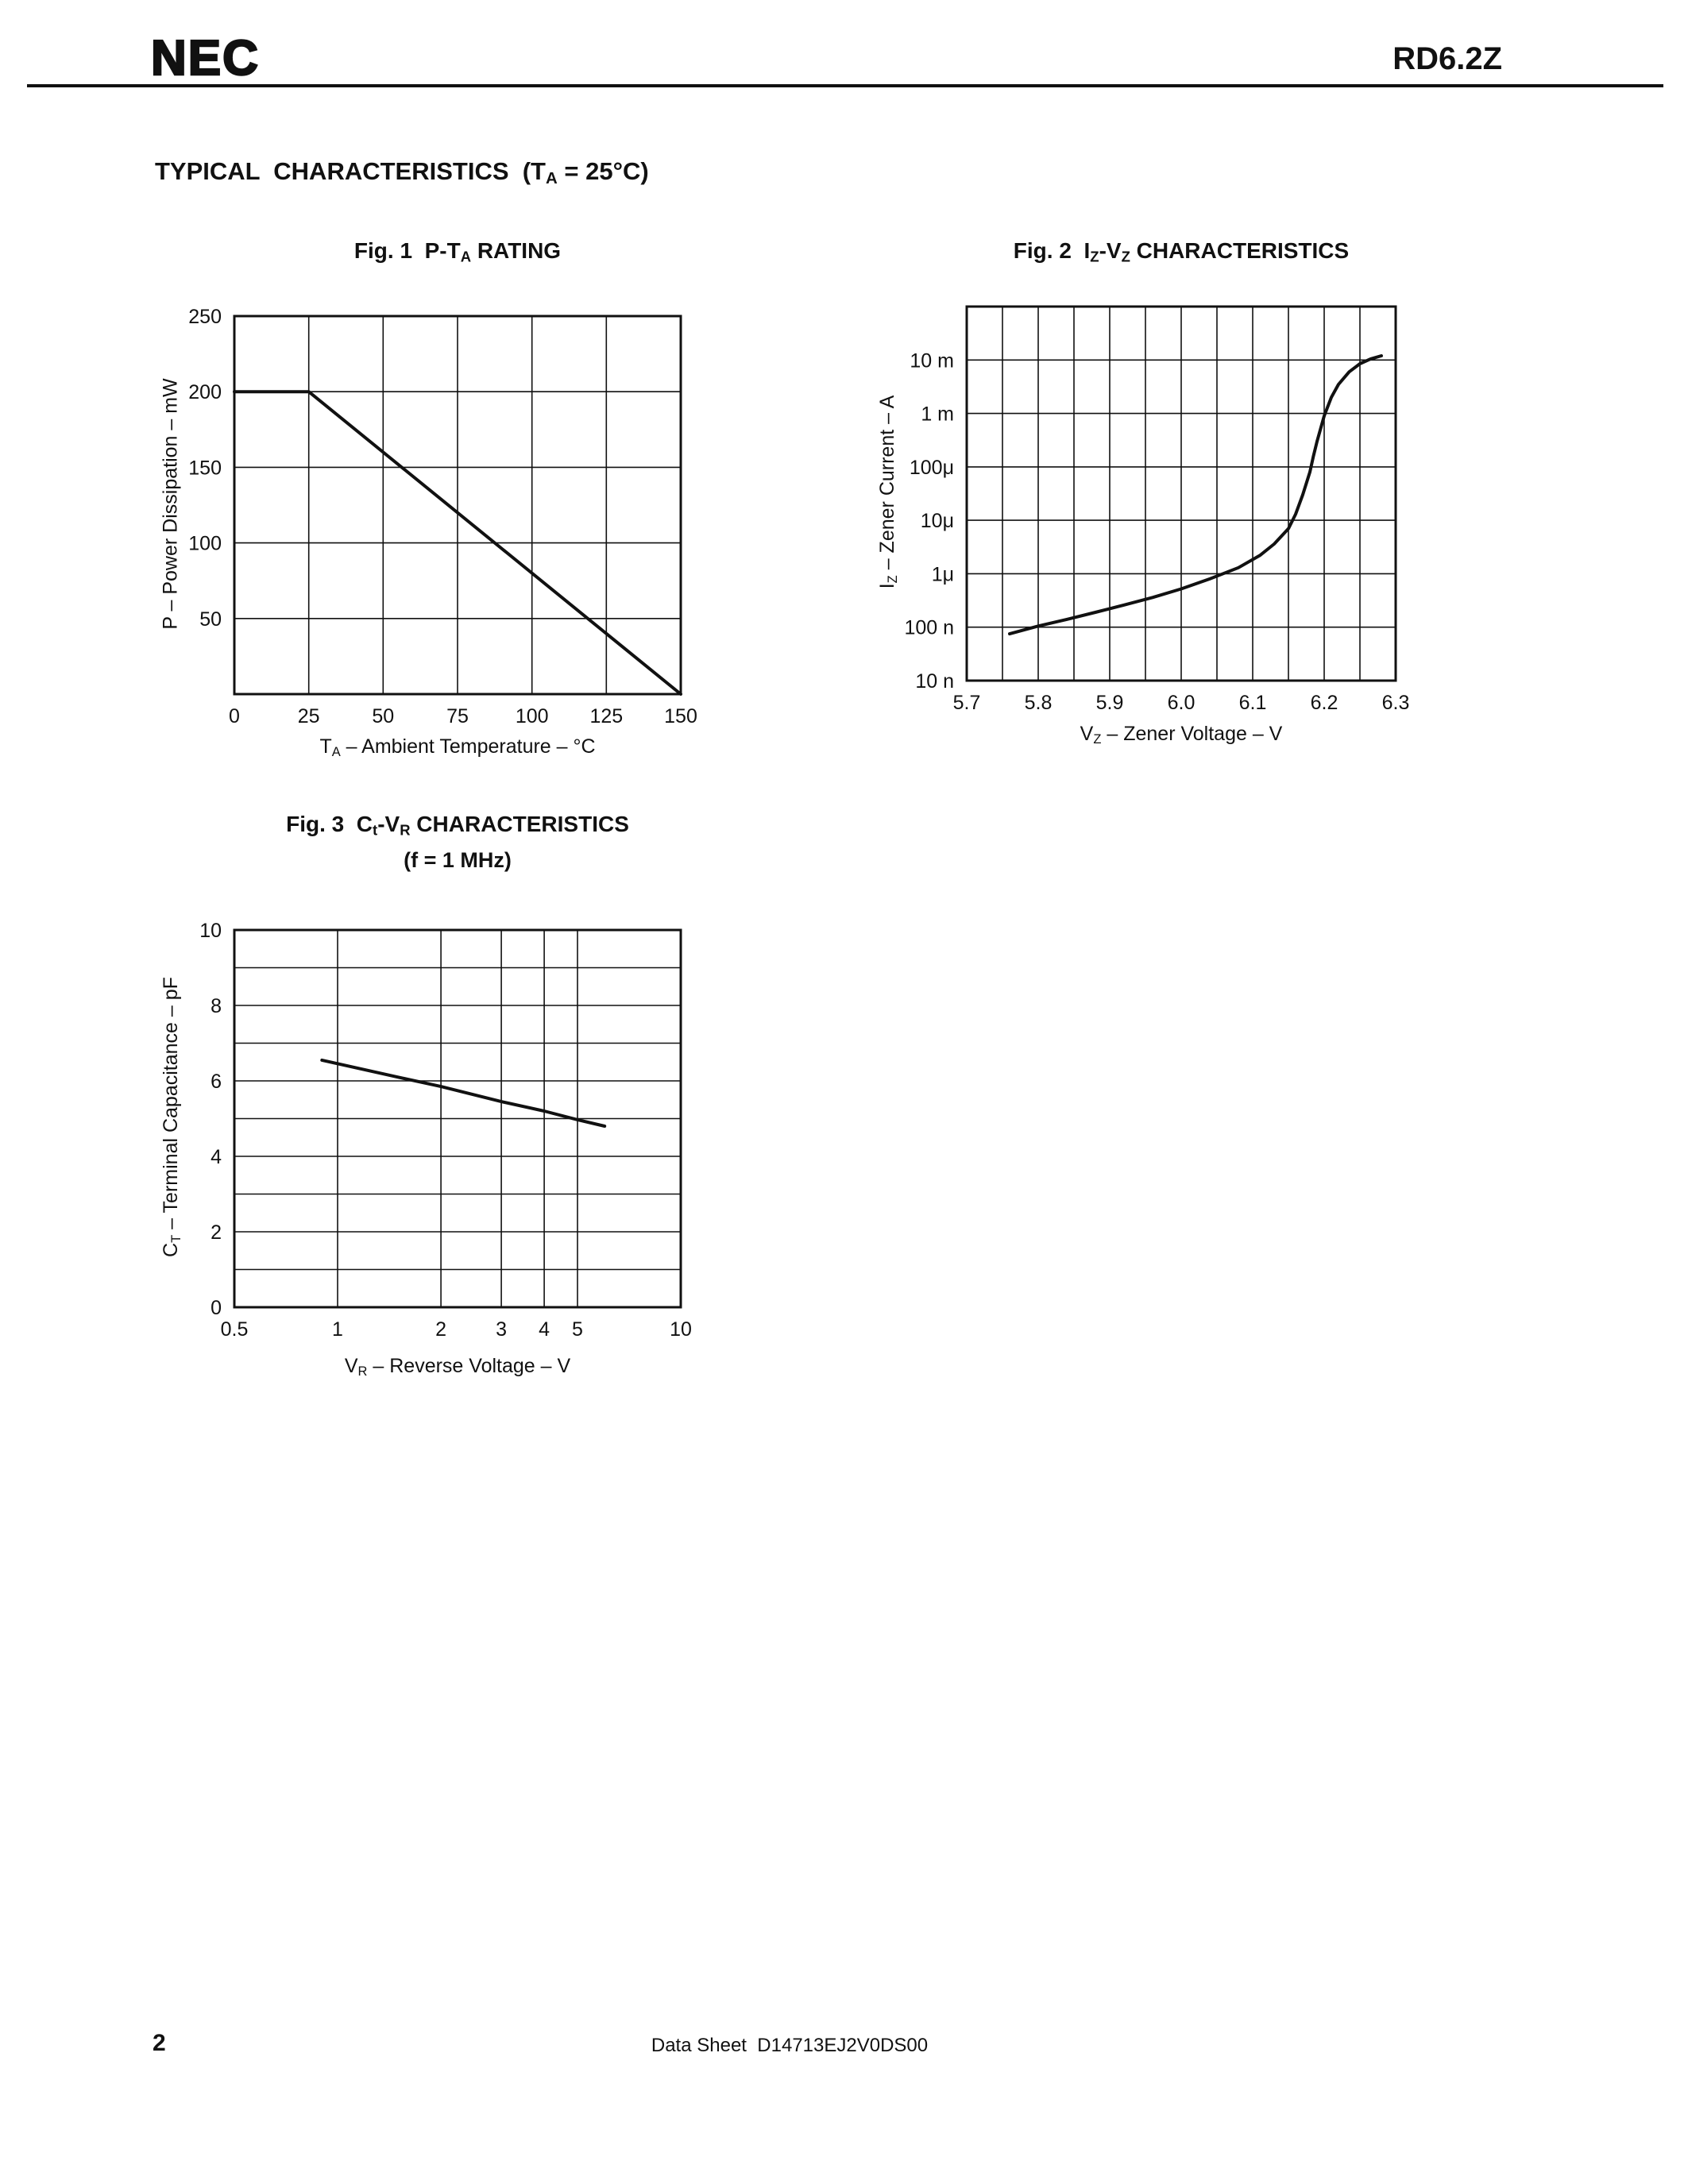 The image size is (1688, 2184). What do you see at coordinates (937, 414) in the screenshot?
I see `svg-text: 1 m` at bounding box center [937, 414].